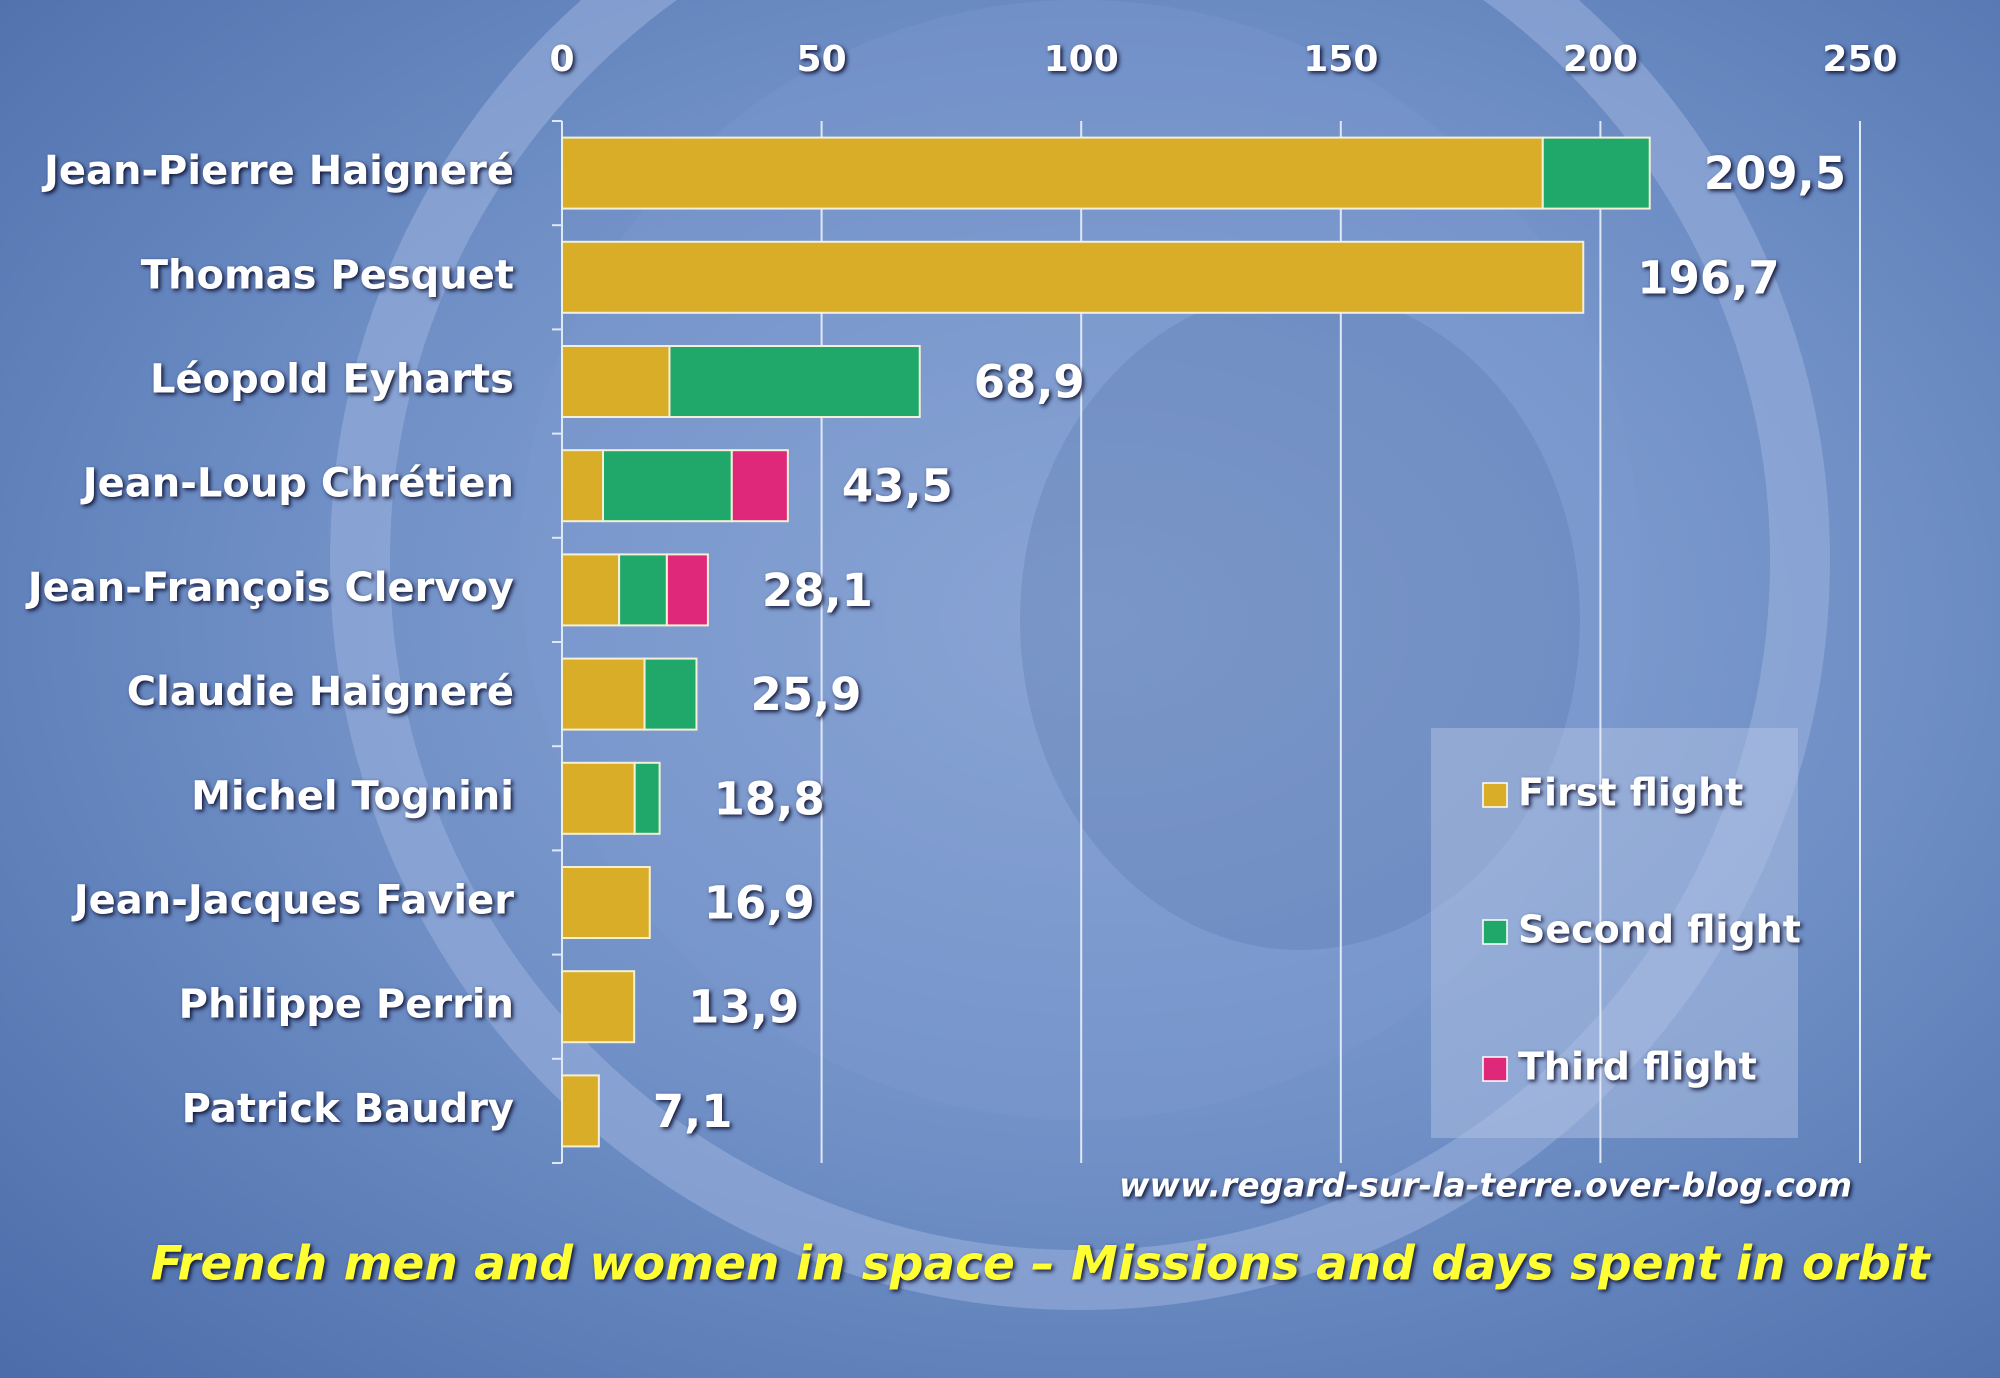 The height and width of the screenshot is (1378, 2000). What do you see at coordinates (1630, 793) in the screenshot?
I see `legend-label: First flight` at bounding box center [1630, 793].